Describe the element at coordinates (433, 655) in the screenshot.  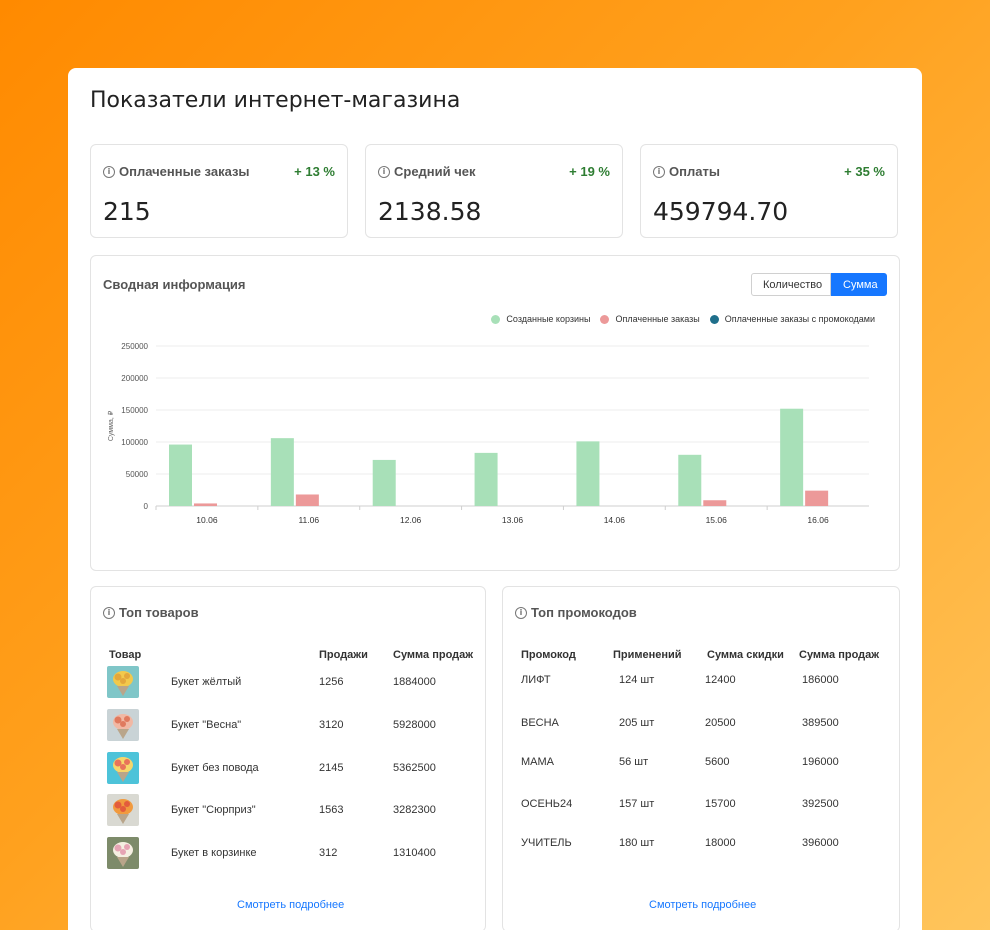
I see `column-header-sum: Сумма продаж` at that location.